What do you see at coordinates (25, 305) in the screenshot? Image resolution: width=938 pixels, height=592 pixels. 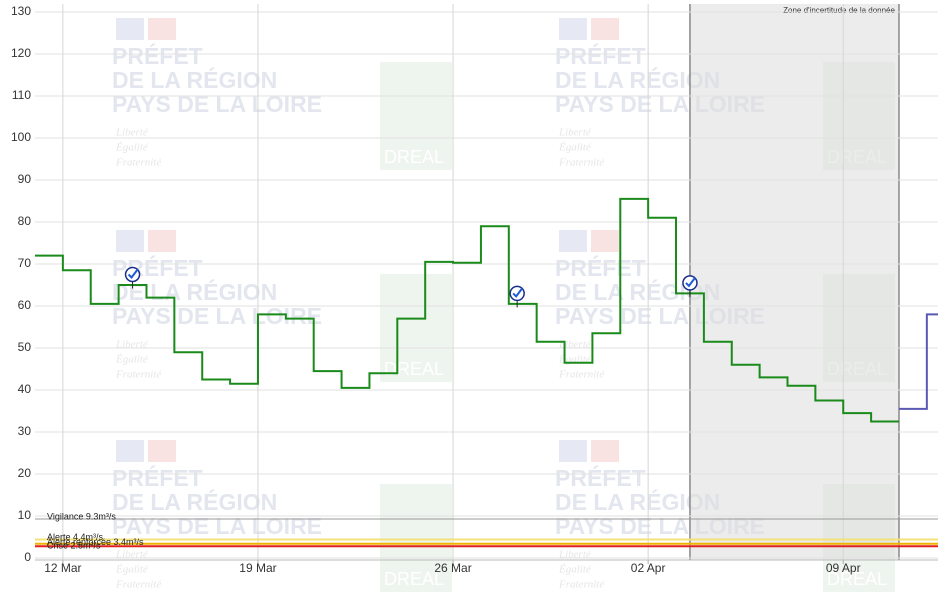 I see `y-tick-label: 60` at bounding box center [25, 305].